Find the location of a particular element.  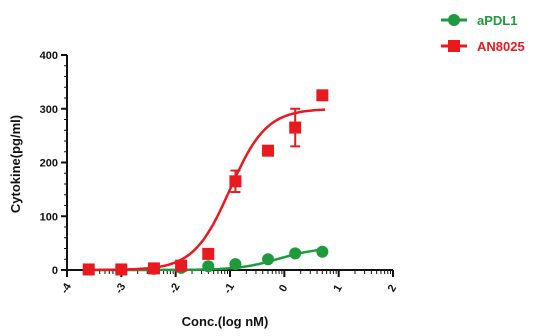

y-tick-label: 0 is located at coordinates (55, 271).